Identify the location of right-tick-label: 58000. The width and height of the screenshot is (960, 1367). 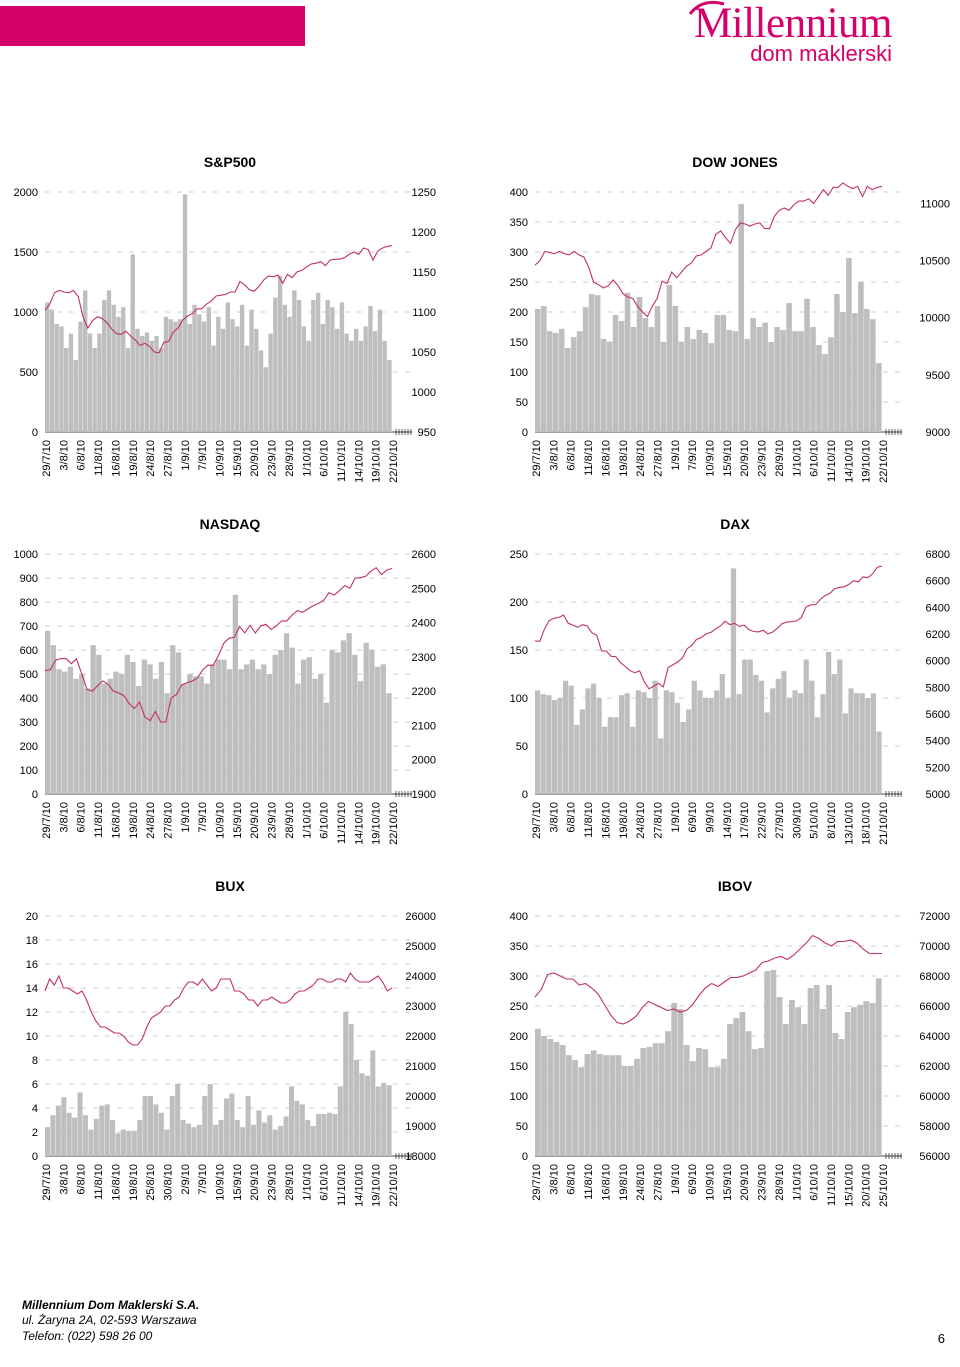
(934, 1127).